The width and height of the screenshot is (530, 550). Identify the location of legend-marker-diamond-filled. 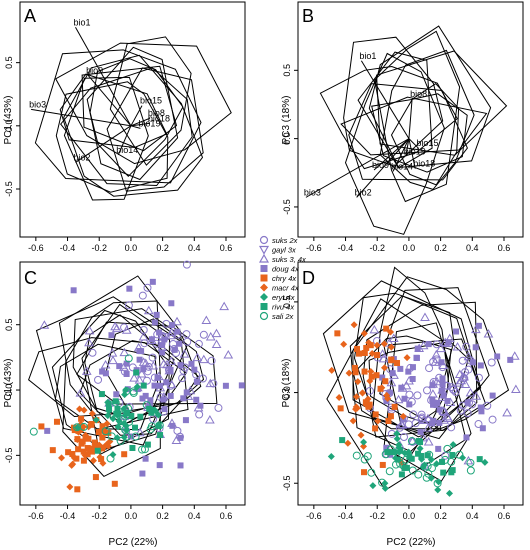
(264, 297).